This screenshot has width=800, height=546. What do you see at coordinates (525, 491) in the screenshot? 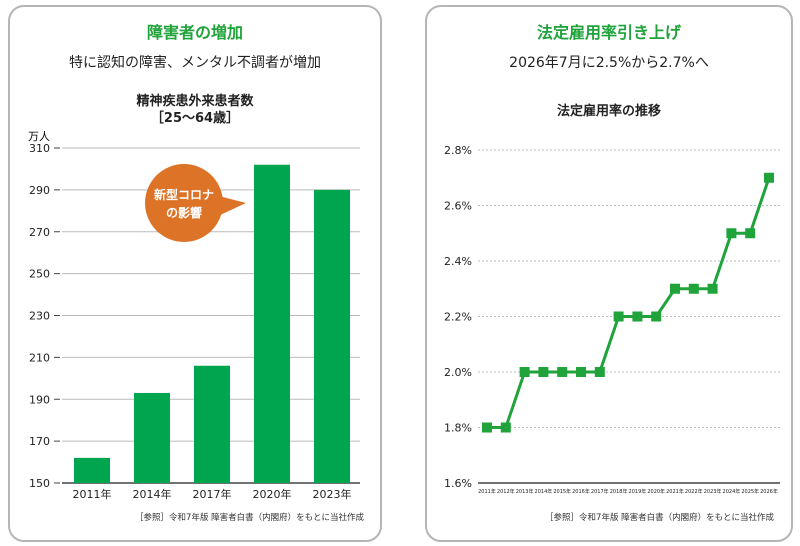
I see `x-tick-label: 2013年` at bounding box center [525, 491].